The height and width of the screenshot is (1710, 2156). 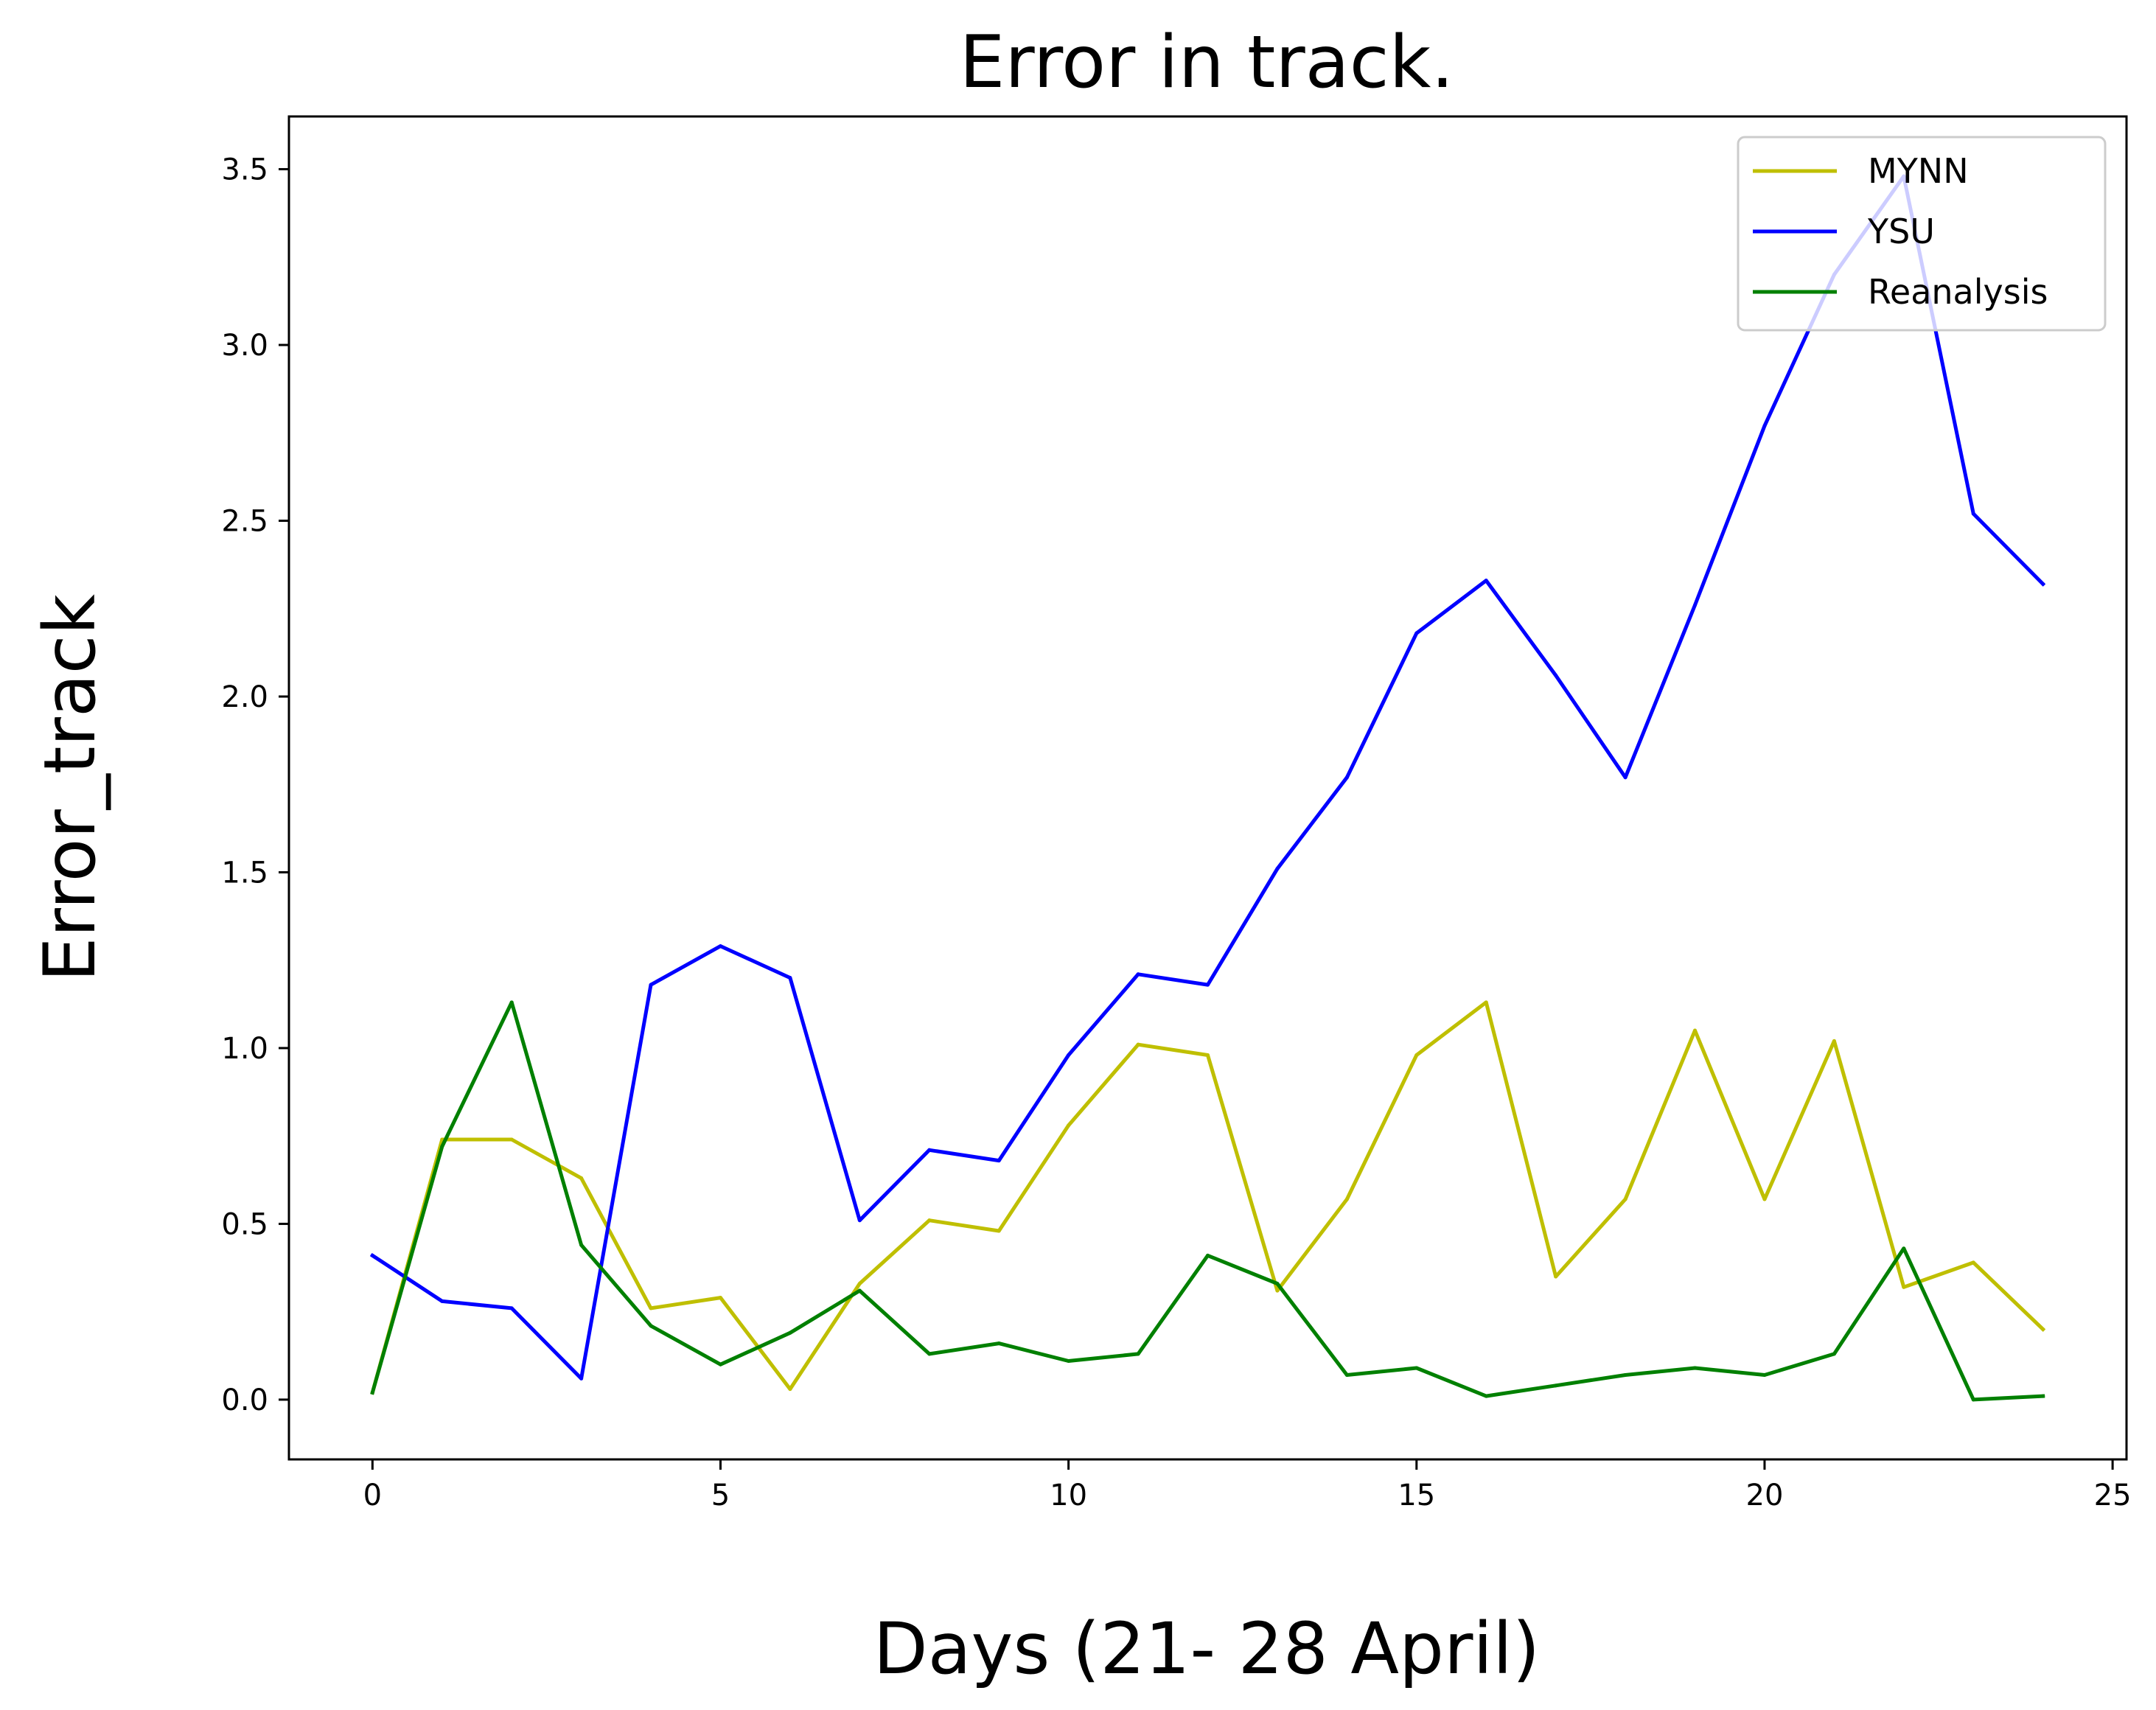 I want to click on y-tick-label: 3.5, so click(x=245, y=170).